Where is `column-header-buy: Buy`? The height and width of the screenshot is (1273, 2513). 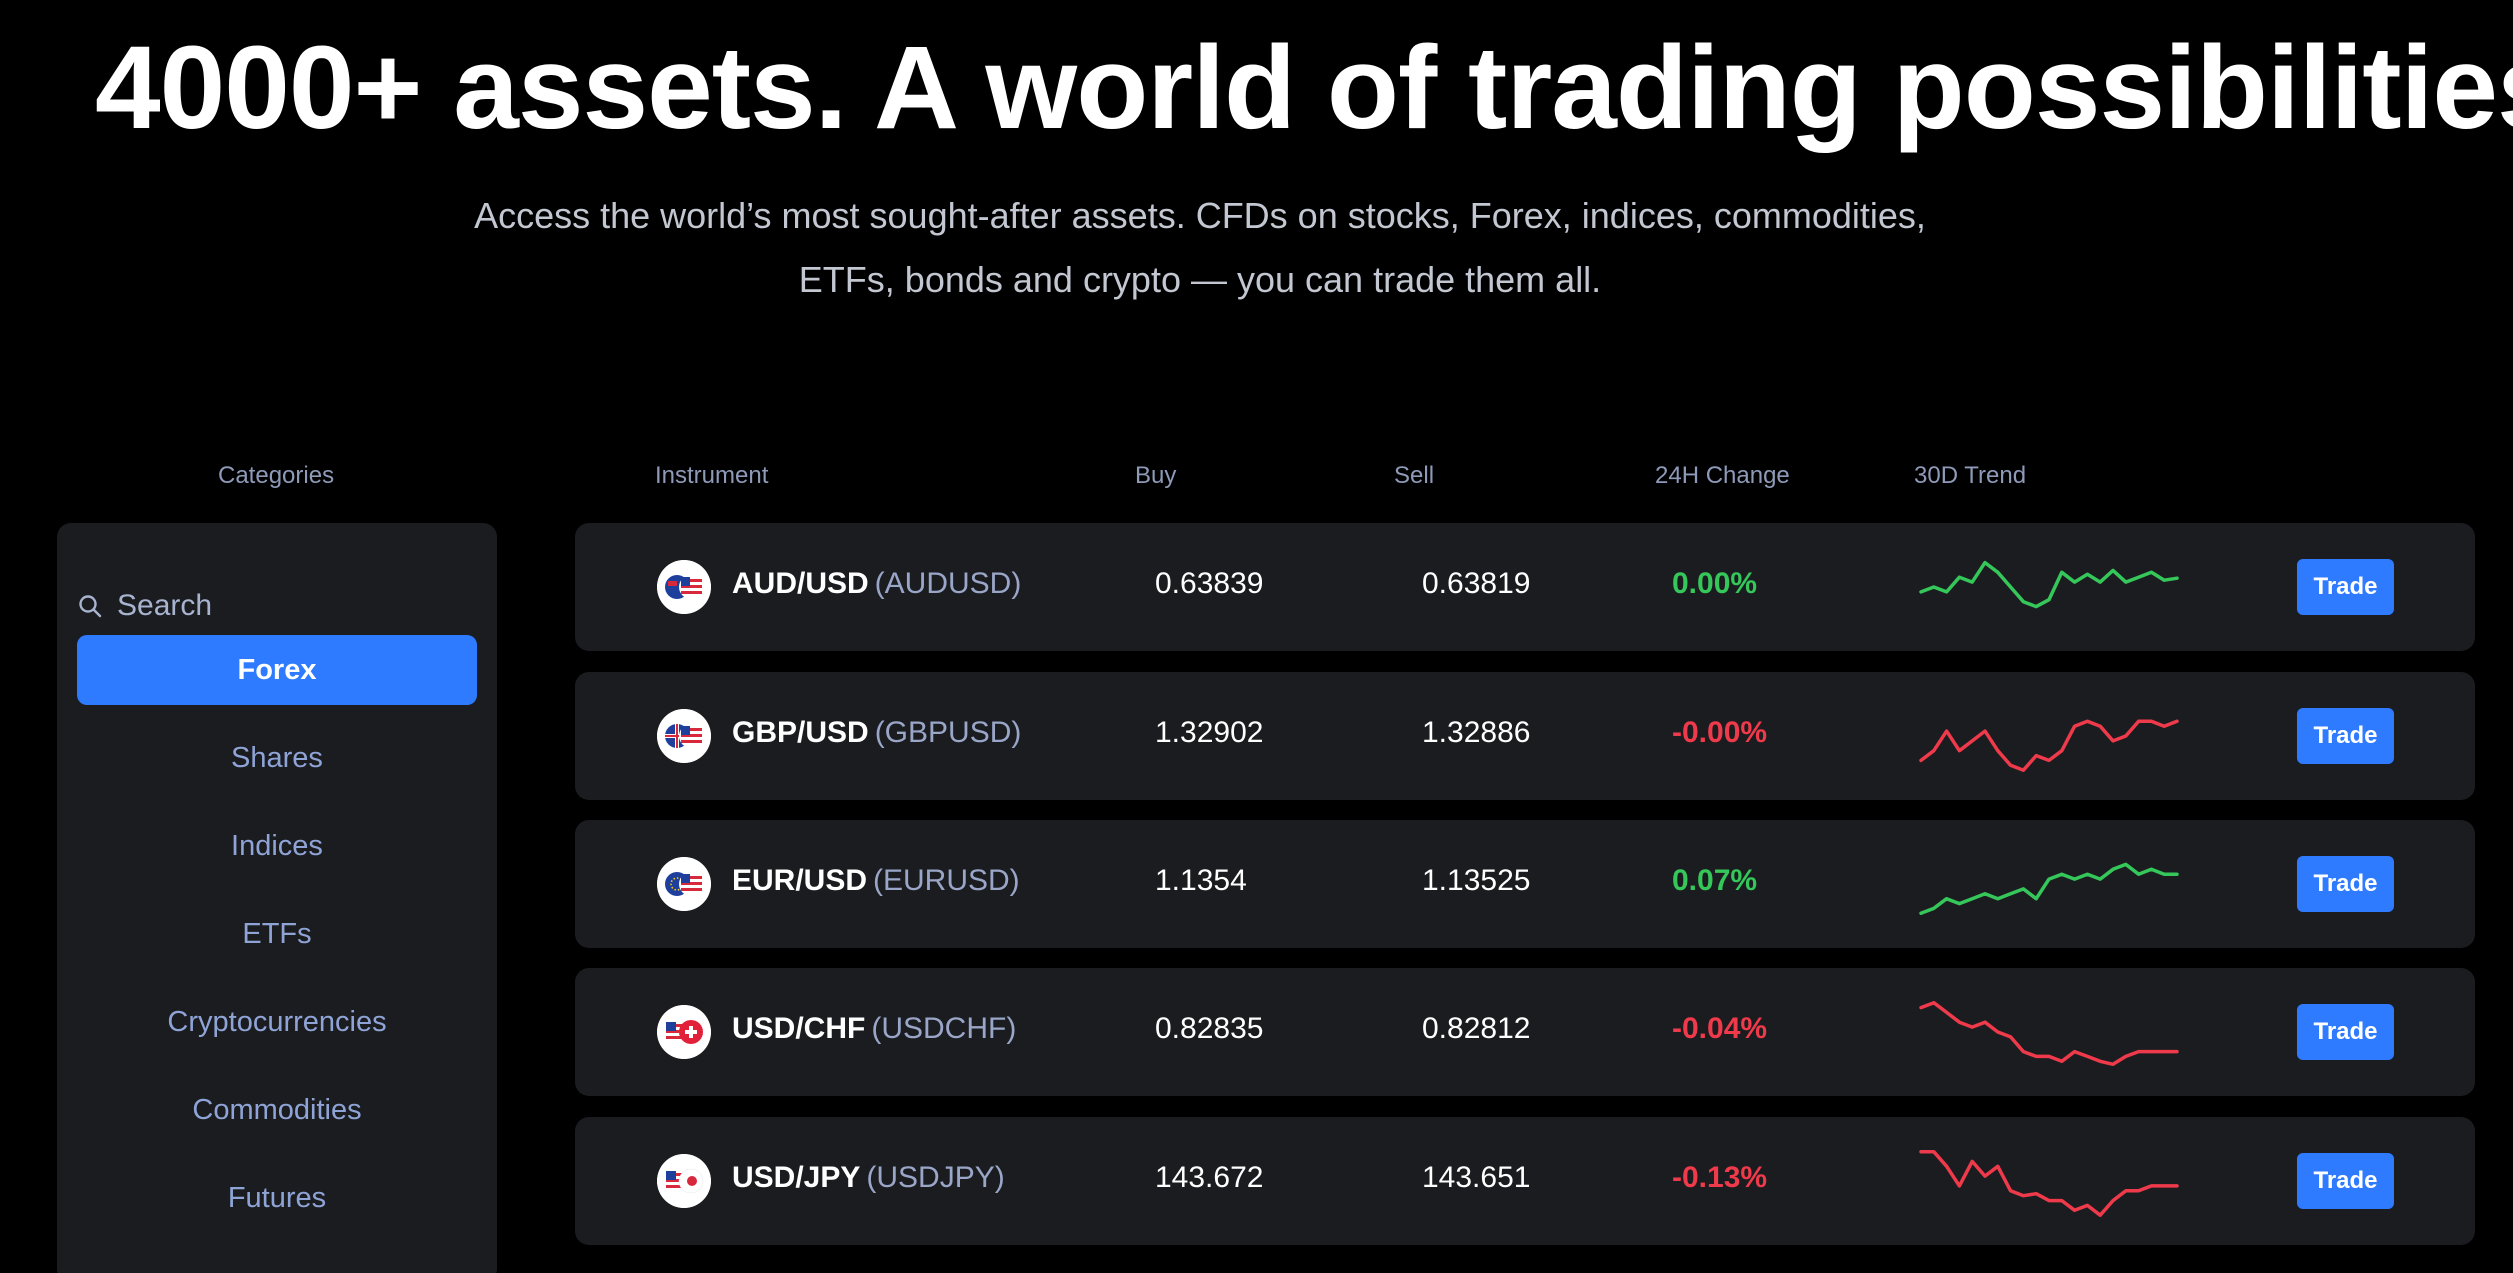 column-header-buy: Buy is located at coordinates (1156, 475).